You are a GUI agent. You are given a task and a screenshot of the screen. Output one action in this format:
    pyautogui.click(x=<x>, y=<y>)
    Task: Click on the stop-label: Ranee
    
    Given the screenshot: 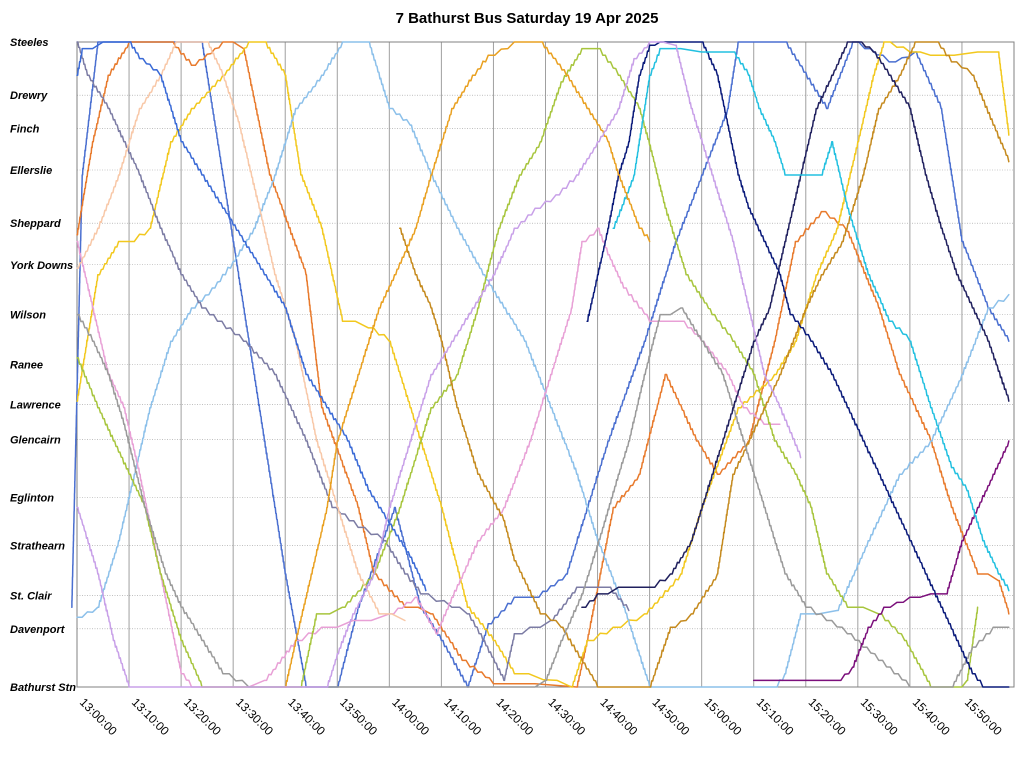 What is the action you would take?
    pyautogui.click(x=26, y=366)
    